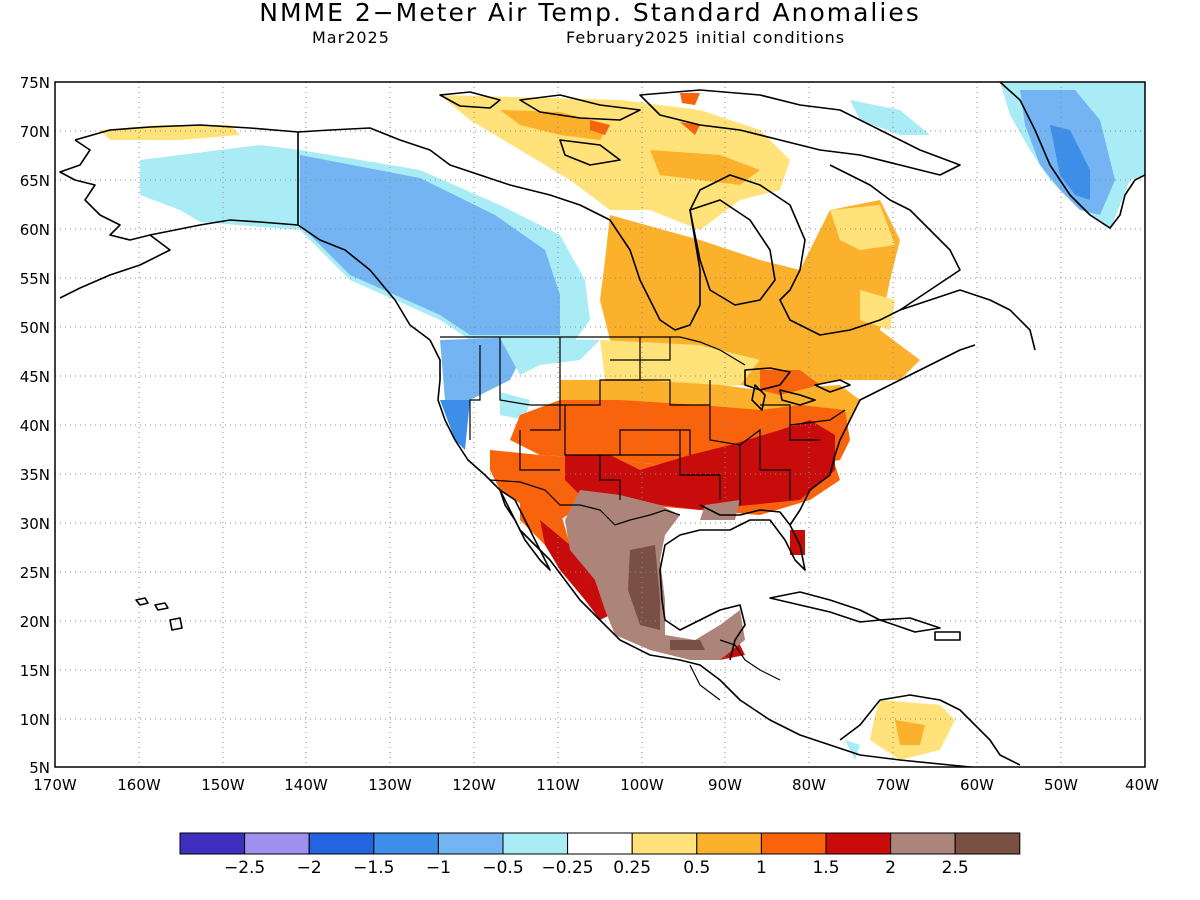  Describe the element at coordinates (35, 328) in the screenshot. I see `lat-tick-label: 50N` at that location.